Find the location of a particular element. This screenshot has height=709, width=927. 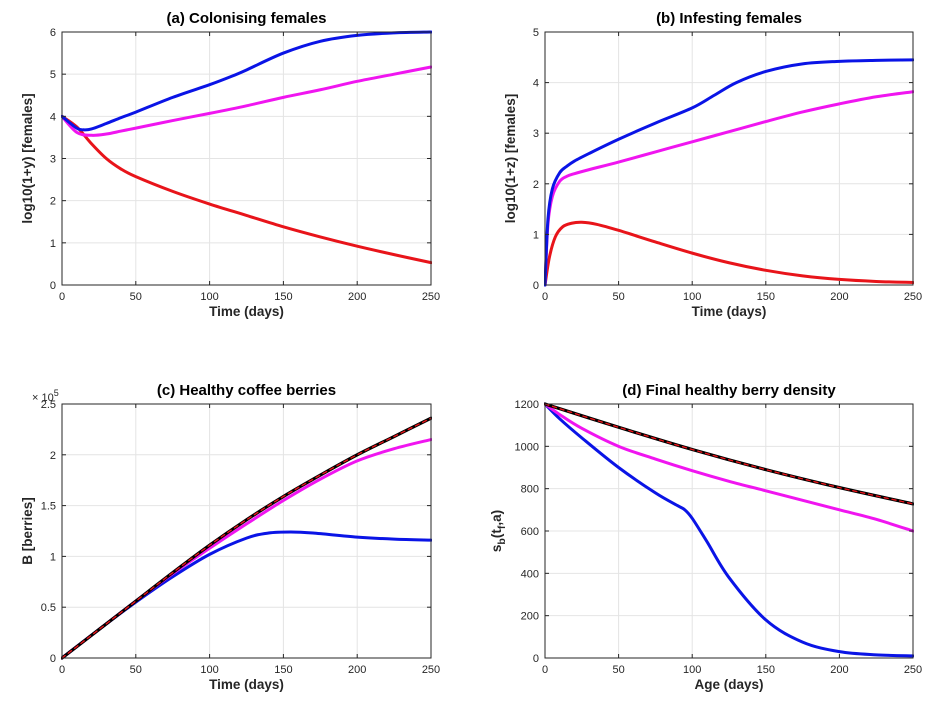

y-axis-label-part: ,a) is located at coordinates (496, 518).